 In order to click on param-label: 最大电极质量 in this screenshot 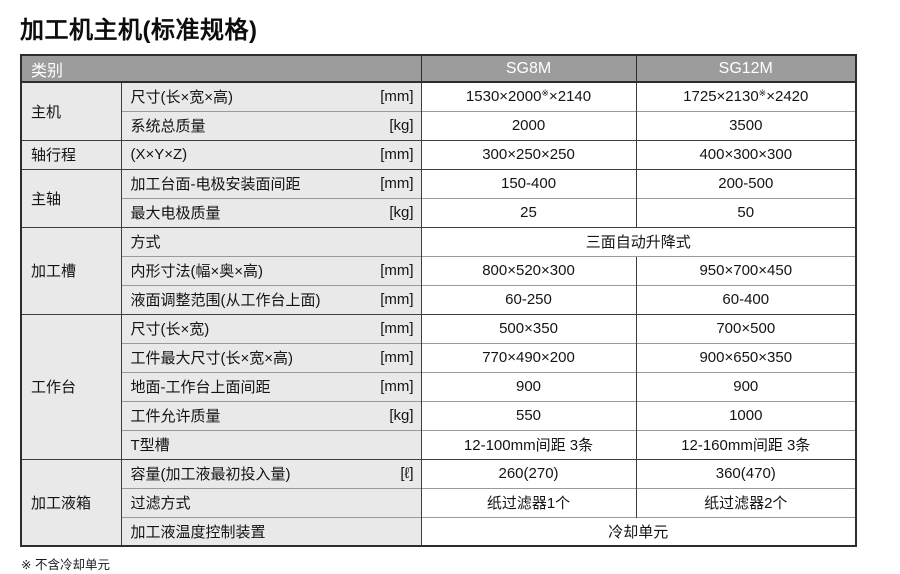, I will do `click(175, 213)`.